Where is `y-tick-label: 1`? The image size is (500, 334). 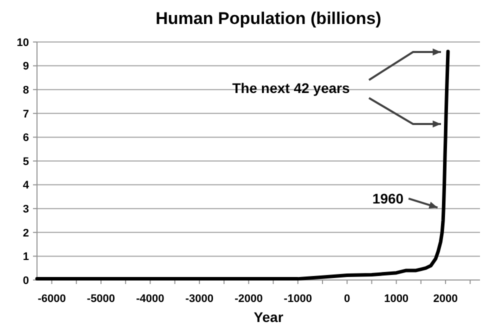 y-tick-label: 1 is located at coordinates (25, 257).